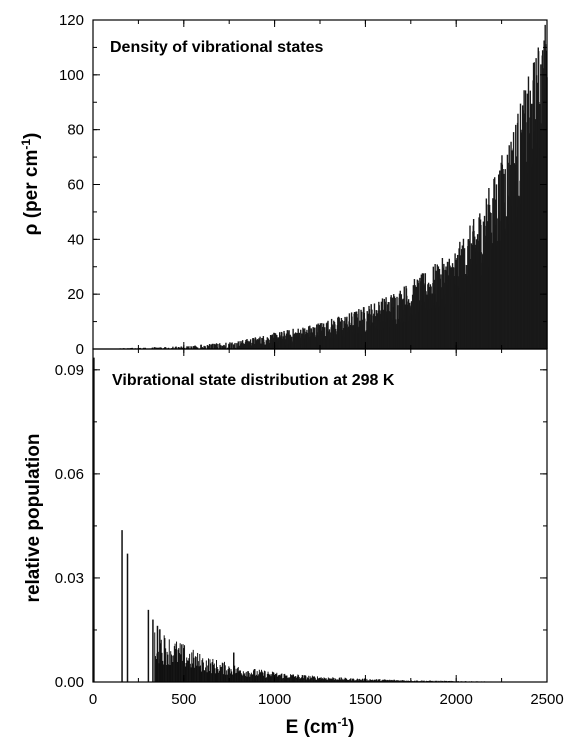  Describe the element at coordinates (216, 47) in the screenshot. I see `density-panel-title: Density of vibrational states` at that location.